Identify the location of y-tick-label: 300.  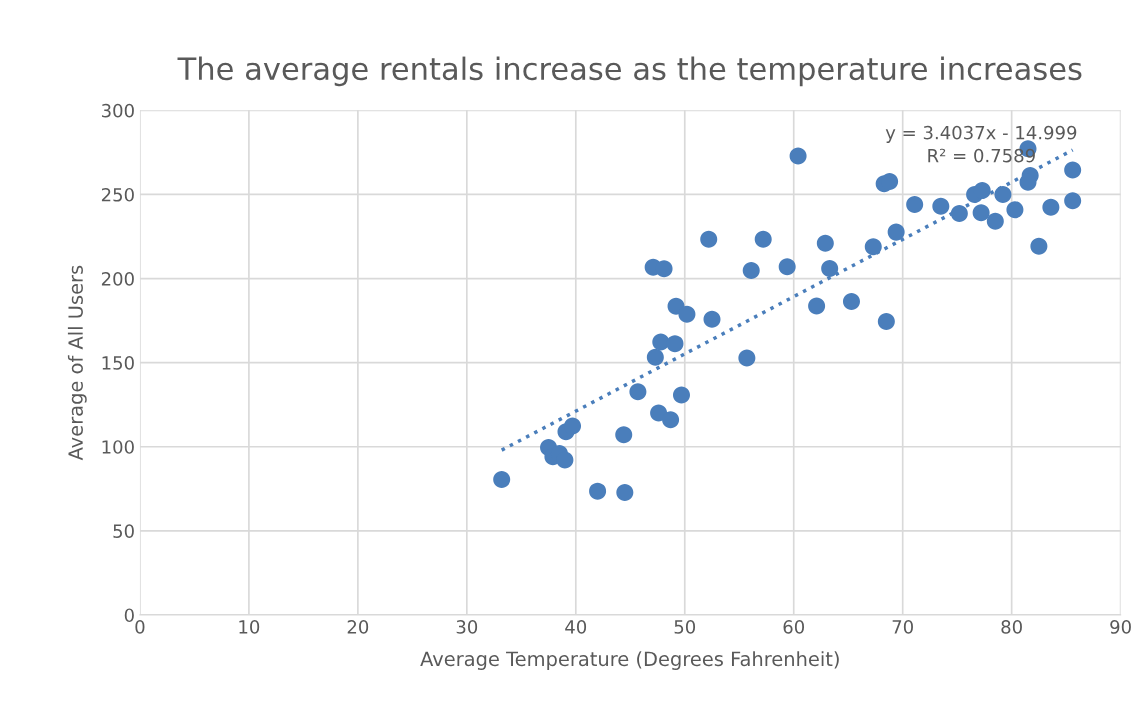
(117, 110).